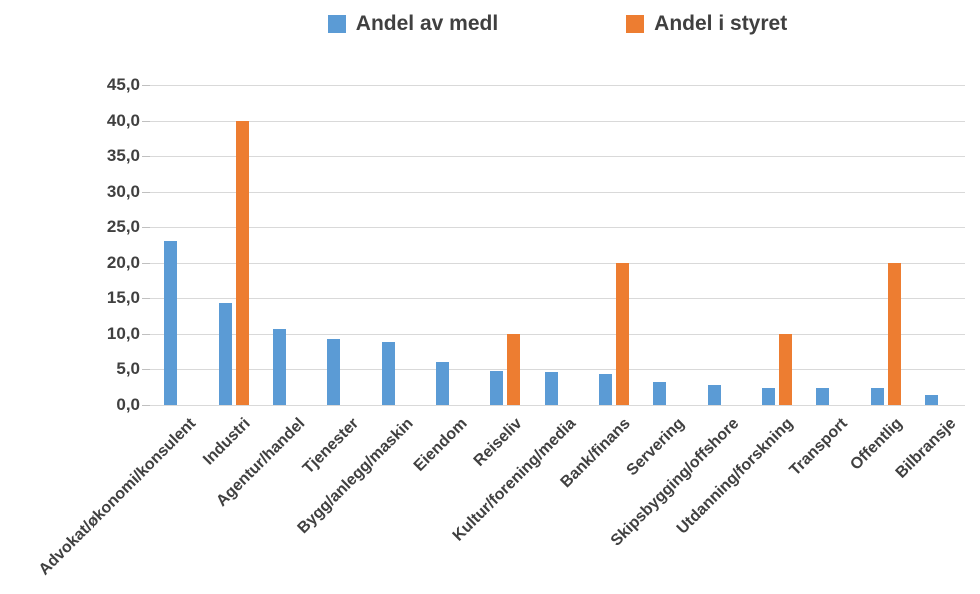 Image resolution: width=980 pixels, height=594 pixels. Describe the element at coordinates (635, 24) in the screenshot. I see `legend-swatch-orange-icon` at that location.